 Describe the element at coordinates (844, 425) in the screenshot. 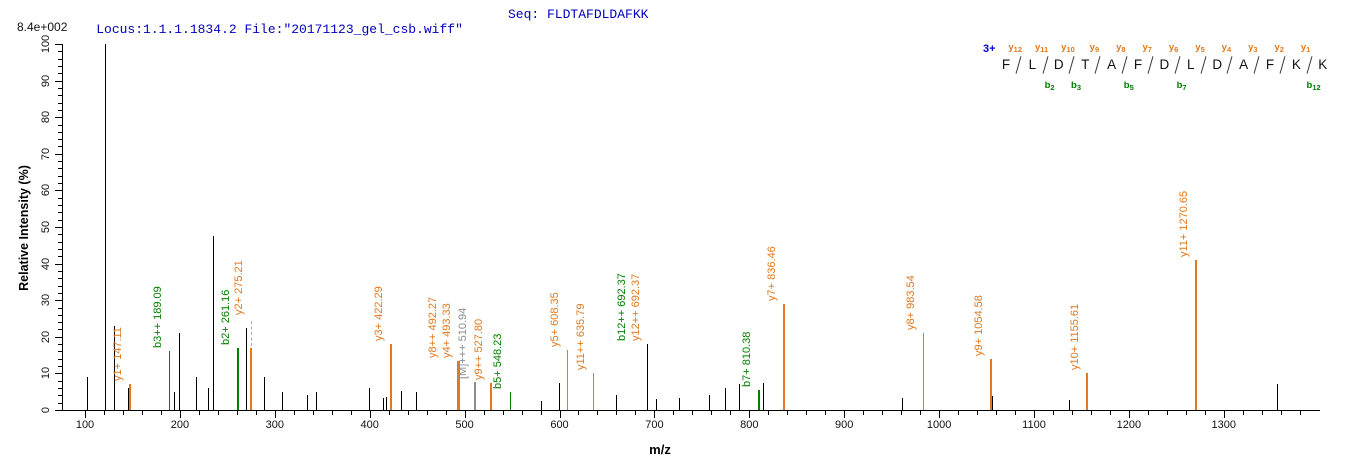

I see `x-tick-label: 900` at that location.